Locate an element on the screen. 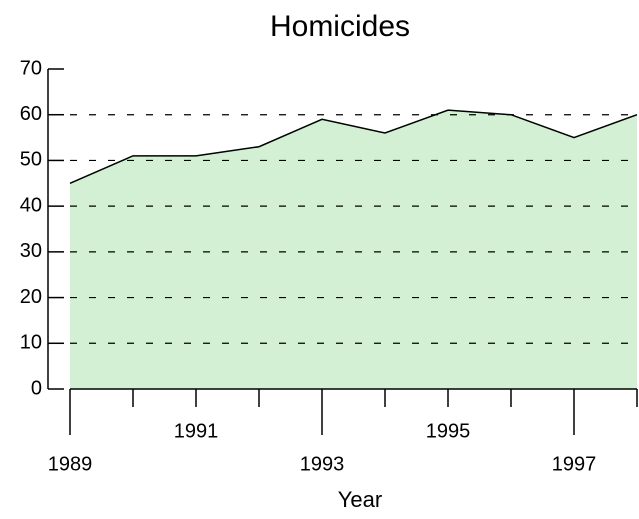 The height and width of the screenshot is (519, 639). x-tick-label: 1997 is located at coordinates (574, 464).